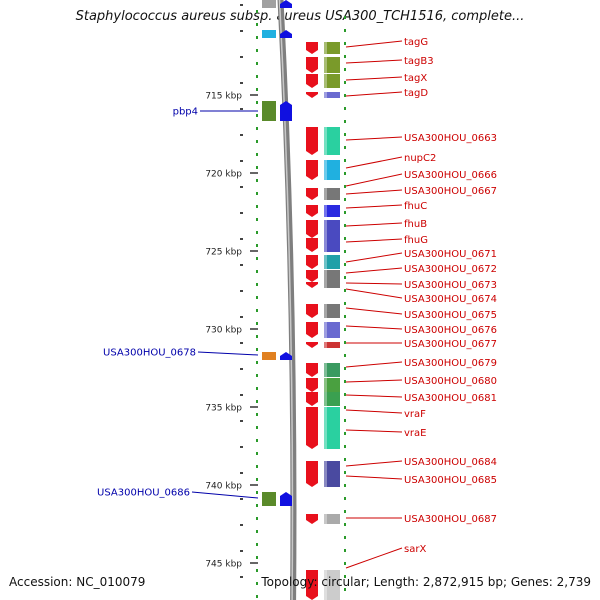 This screenshot has height=600, width=600. I want to click on gene-label: vraE, so click(415, 433).